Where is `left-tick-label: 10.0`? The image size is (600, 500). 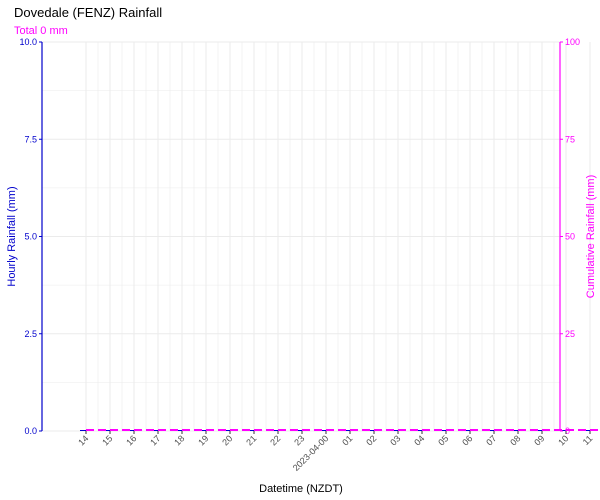
left-tick-label: 10.0 is located at coordinates (28, 42).